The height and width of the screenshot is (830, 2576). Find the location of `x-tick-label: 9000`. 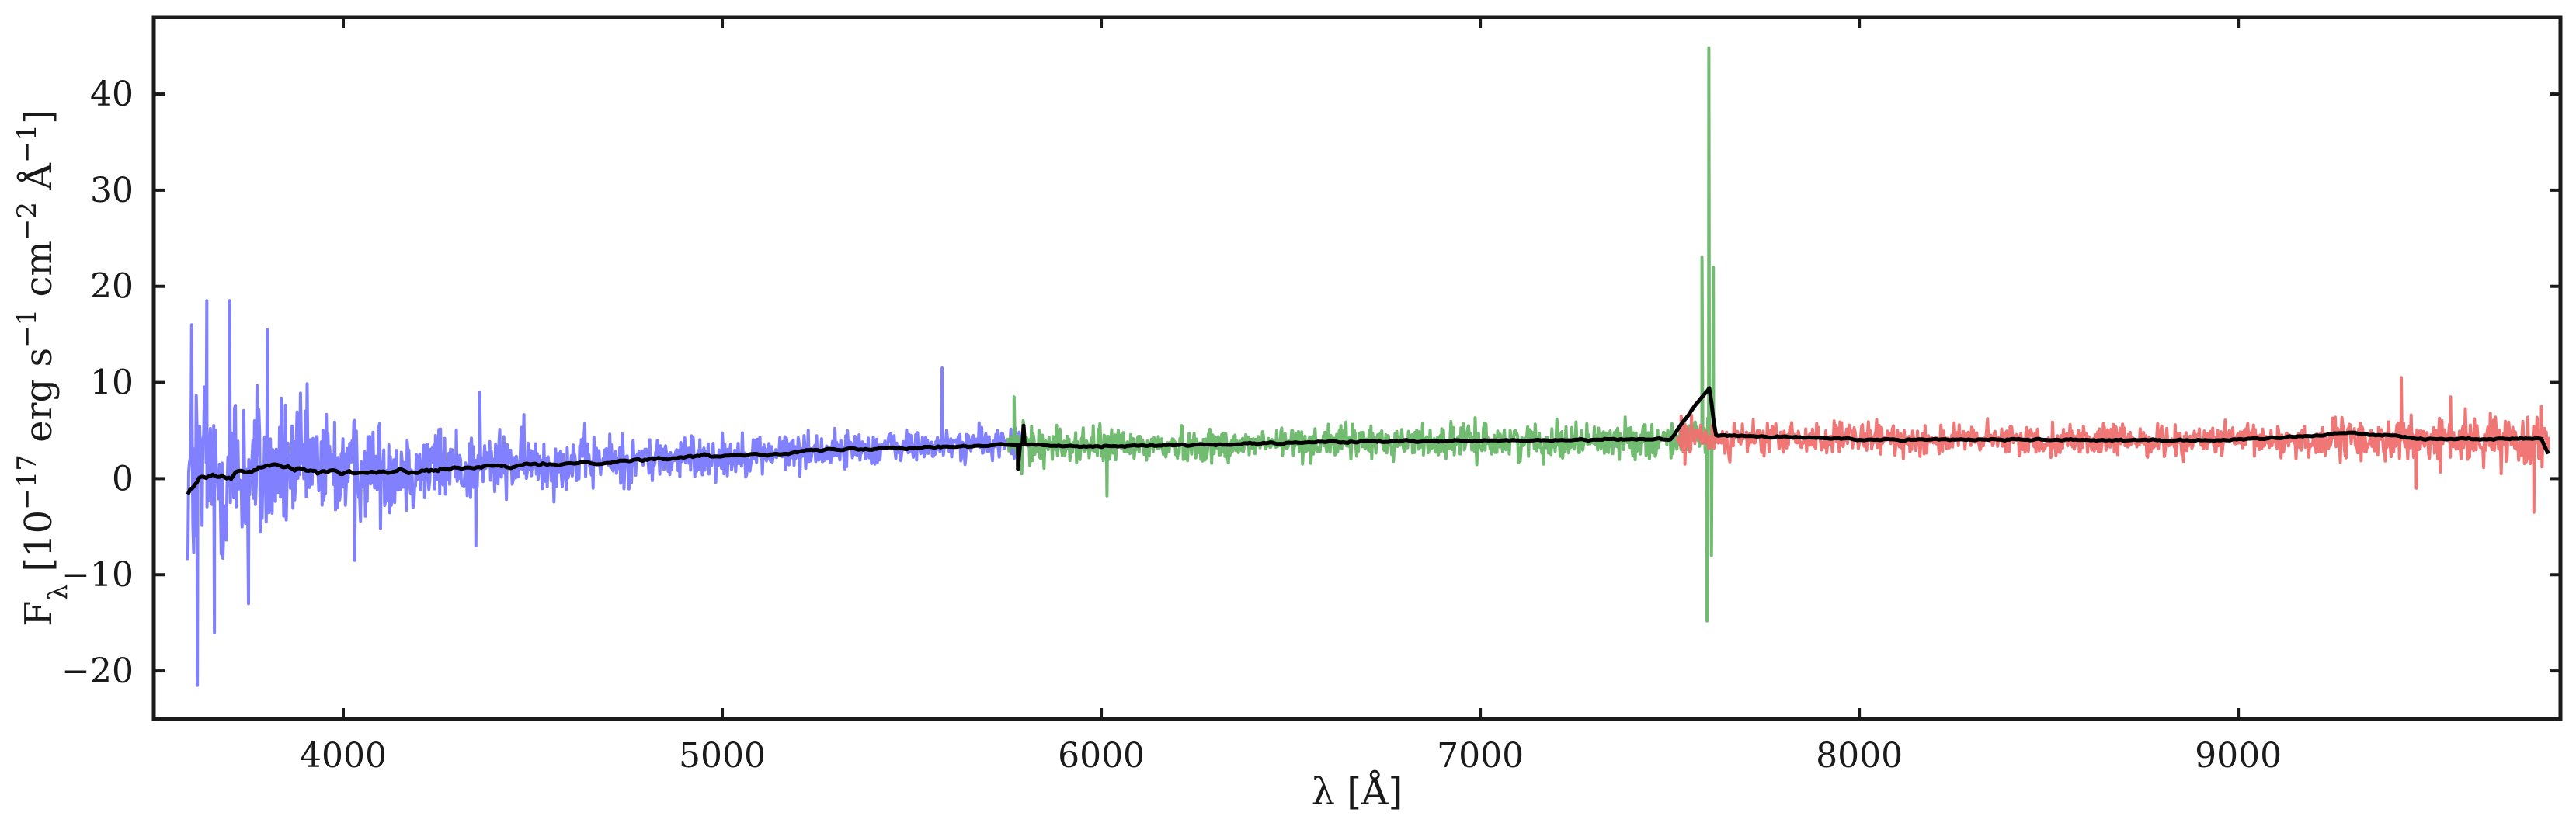

x-tick-label: 9000 is located at coordinates (2238, 756).